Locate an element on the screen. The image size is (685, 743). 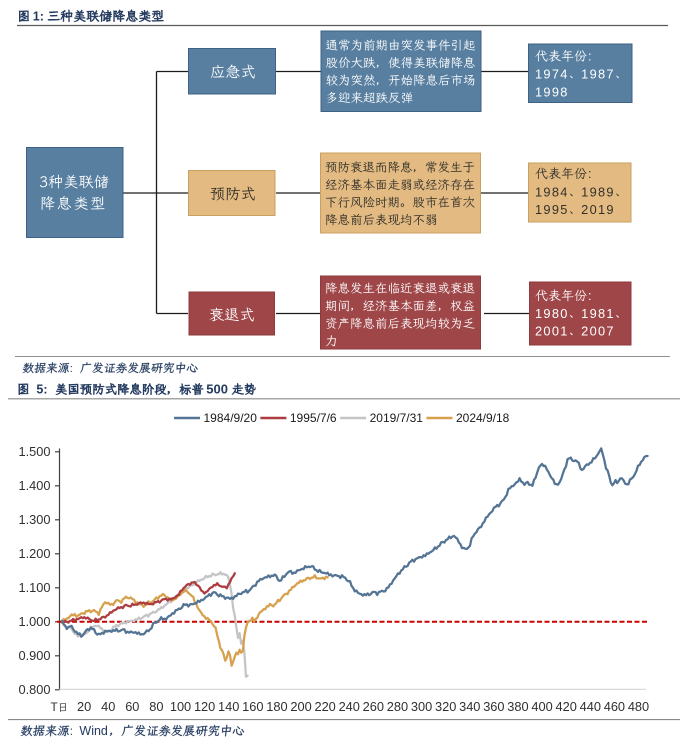
svg-text: 340 is located at coordinates (469, 706).